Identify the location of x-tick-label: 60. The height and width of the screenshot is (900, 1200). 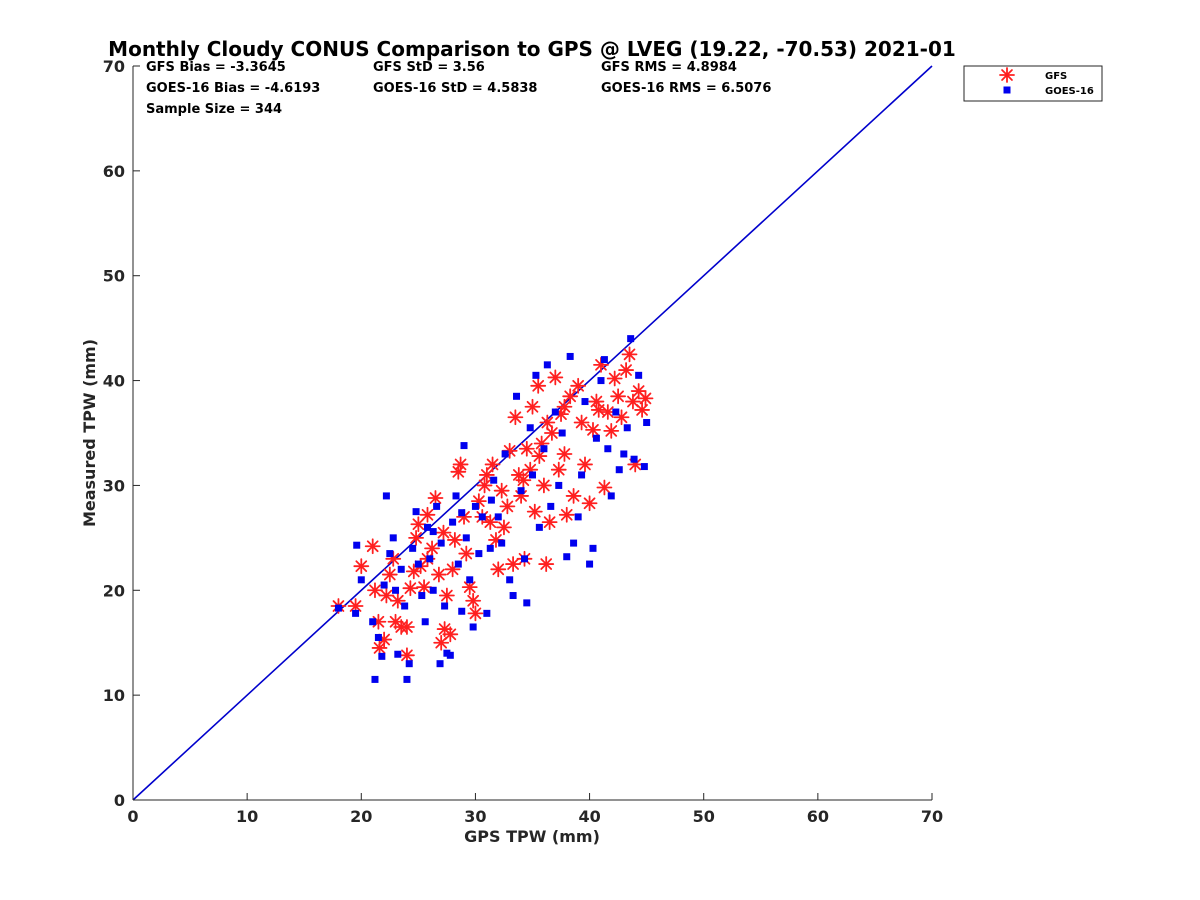
(818, 816).